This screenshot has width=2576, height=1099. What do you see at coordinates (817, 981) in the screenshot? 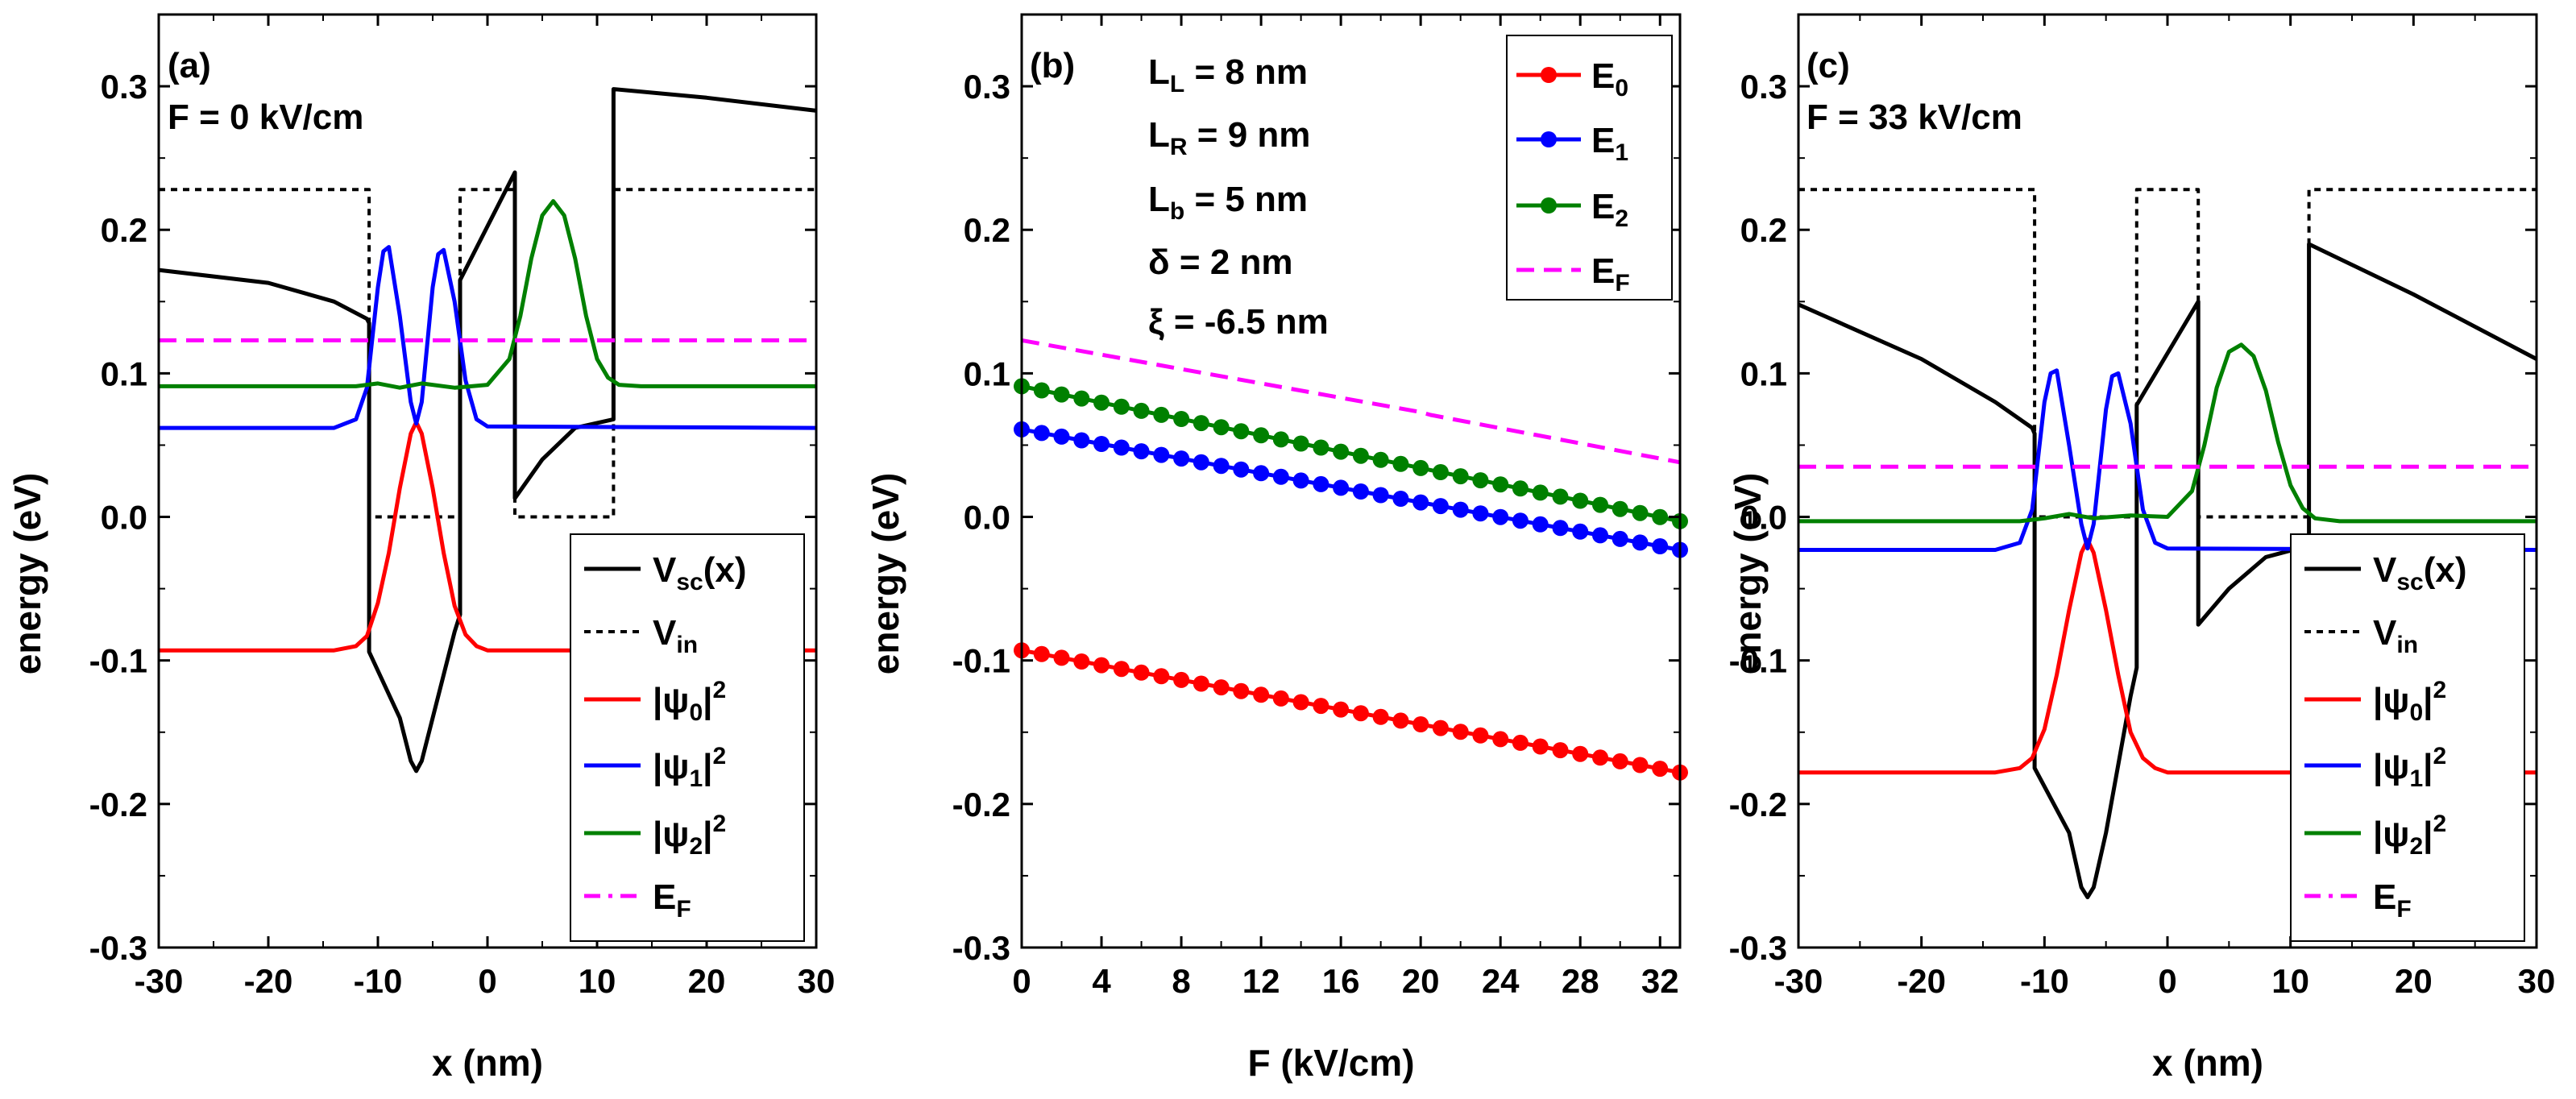
I see `xtick-label-a: 30` at bounding box center [817, 981].